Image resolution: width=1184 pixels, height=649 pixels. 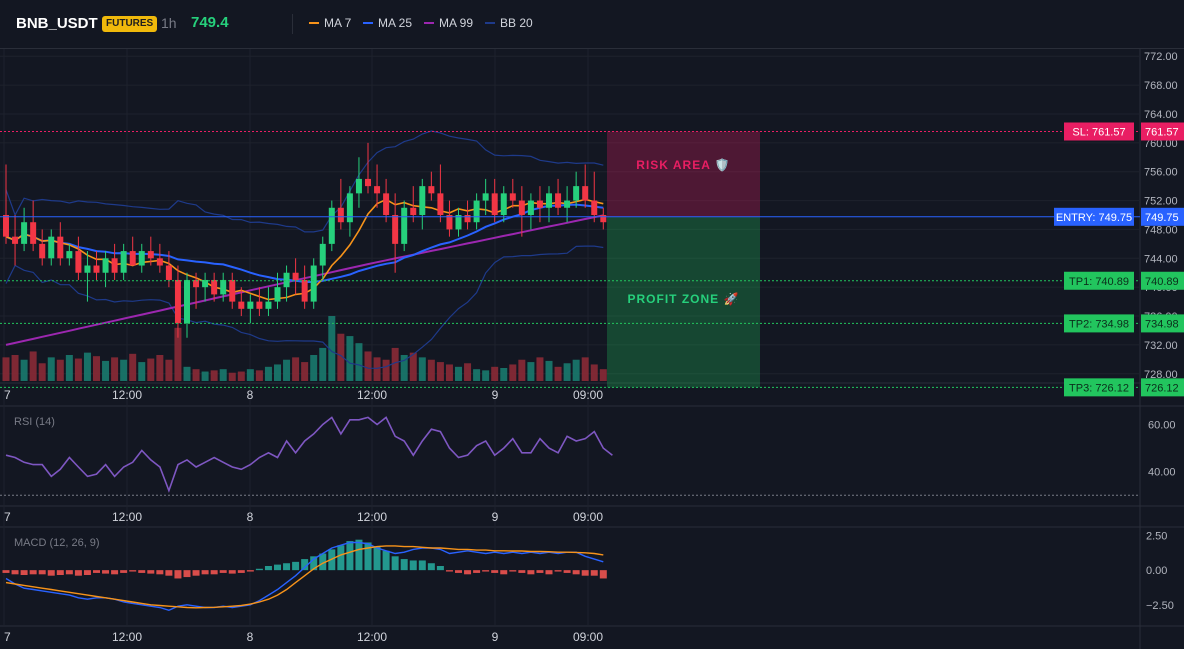 What do you see at coordinates (683, 174) in the screenshot?
I see `risk-area-zone` at bounding box center [683, 174].